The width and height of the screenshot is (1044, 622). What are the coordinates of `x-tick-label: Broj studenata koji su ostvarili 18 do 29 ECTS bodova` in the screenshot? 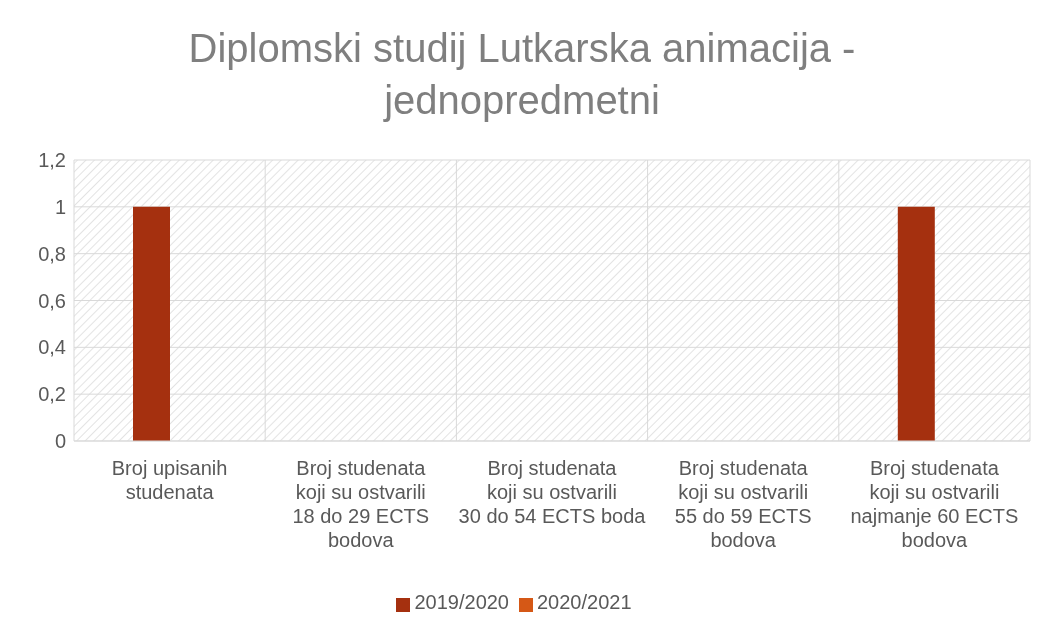 It's located at (361, 504).